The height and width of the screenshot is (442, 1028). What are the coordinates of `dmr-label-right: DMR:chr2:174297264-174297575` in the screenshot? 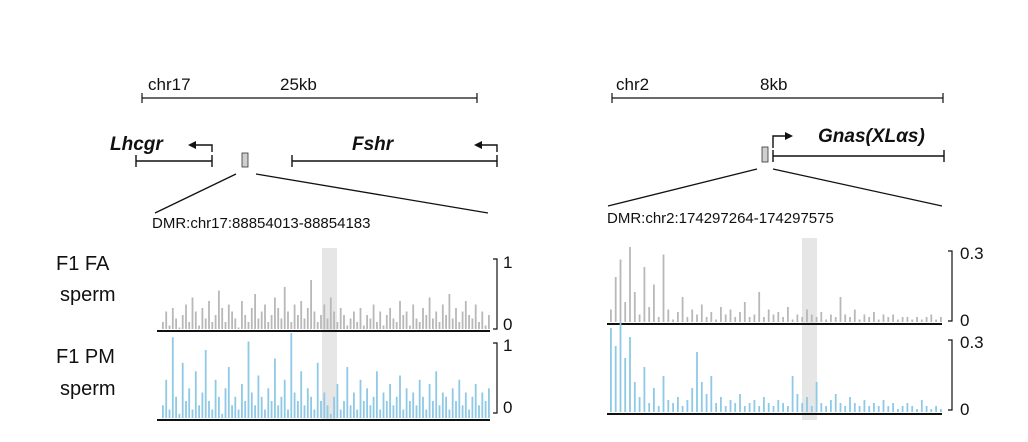 It's located at (720, 218).